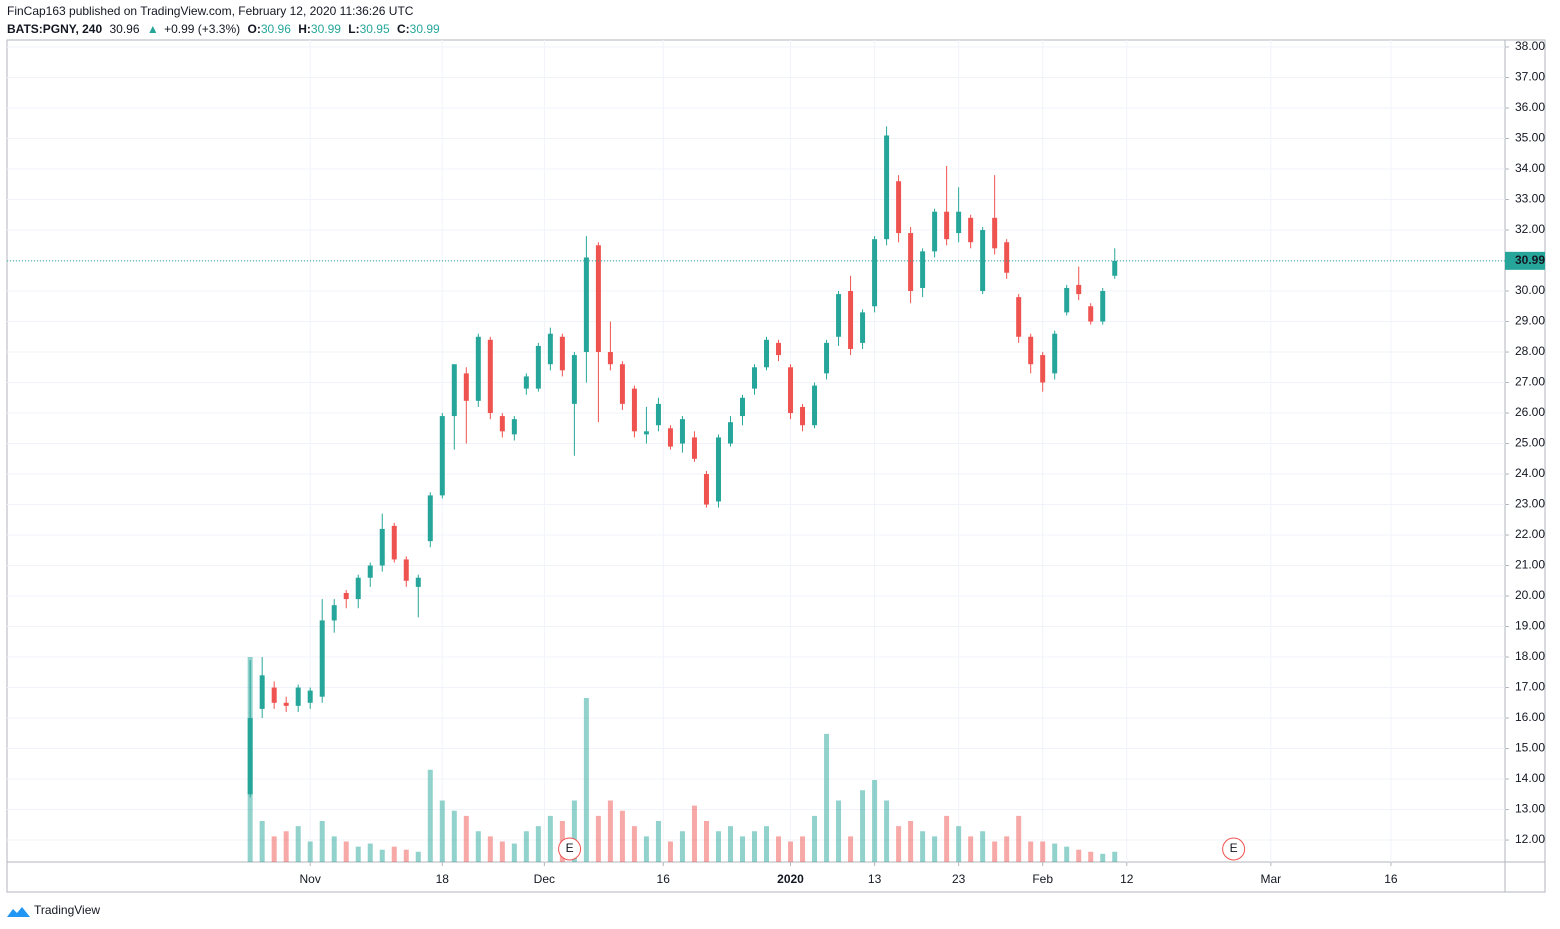  I want to click on change: +0.99 (+3.3%), so click(202, 29).